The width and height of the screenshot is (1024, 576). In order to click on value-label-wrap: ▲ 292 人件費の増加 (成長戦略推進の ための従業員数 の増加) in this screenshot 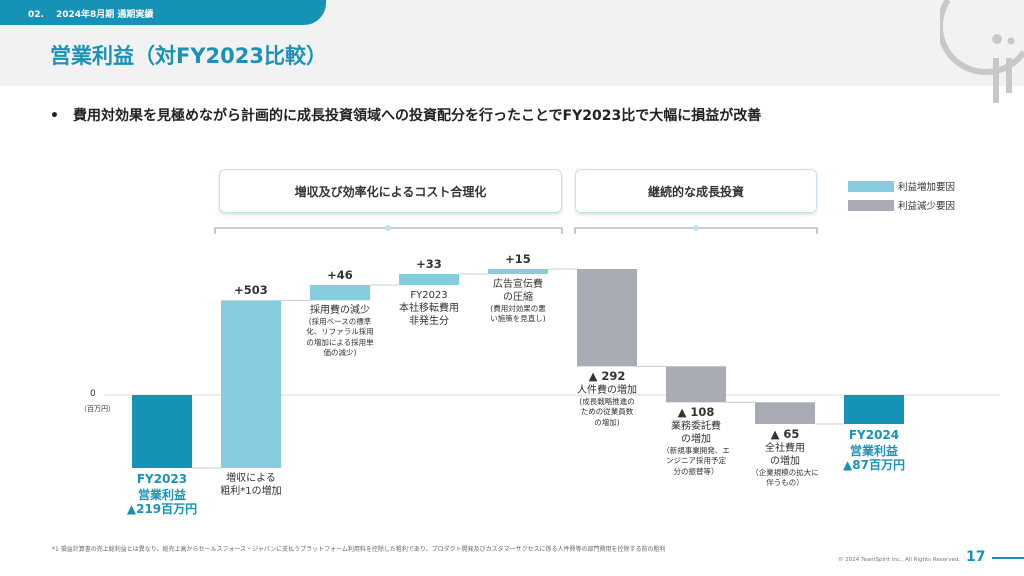, I will do `click(607, 398)`.